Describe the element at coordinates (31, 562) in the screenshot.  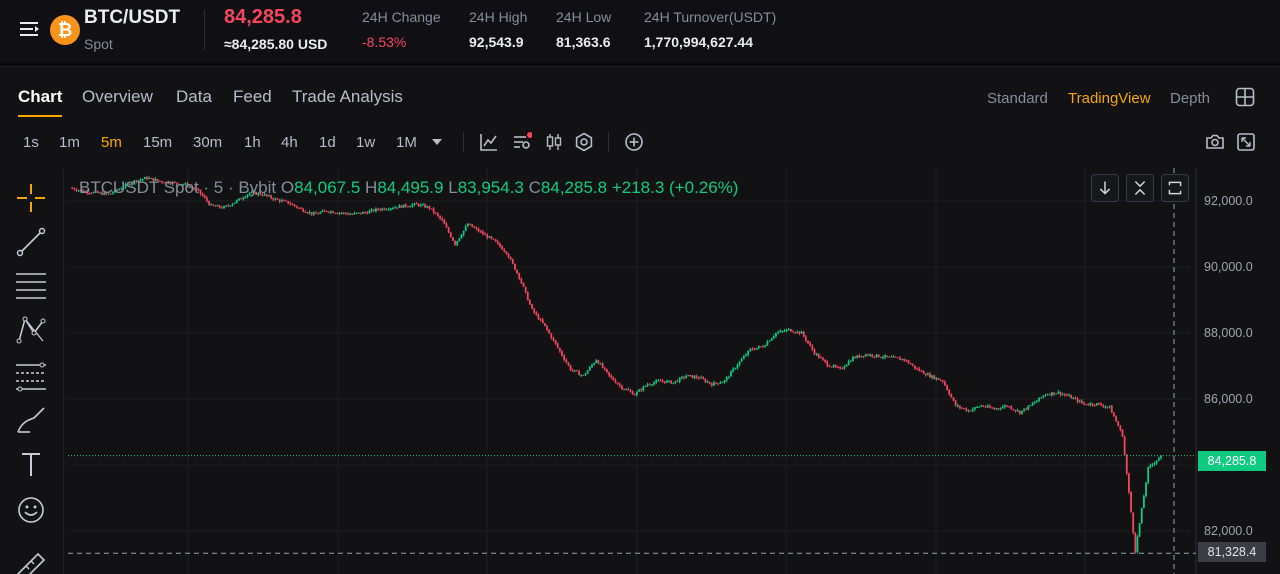
I see `ruler-icon` at that location.